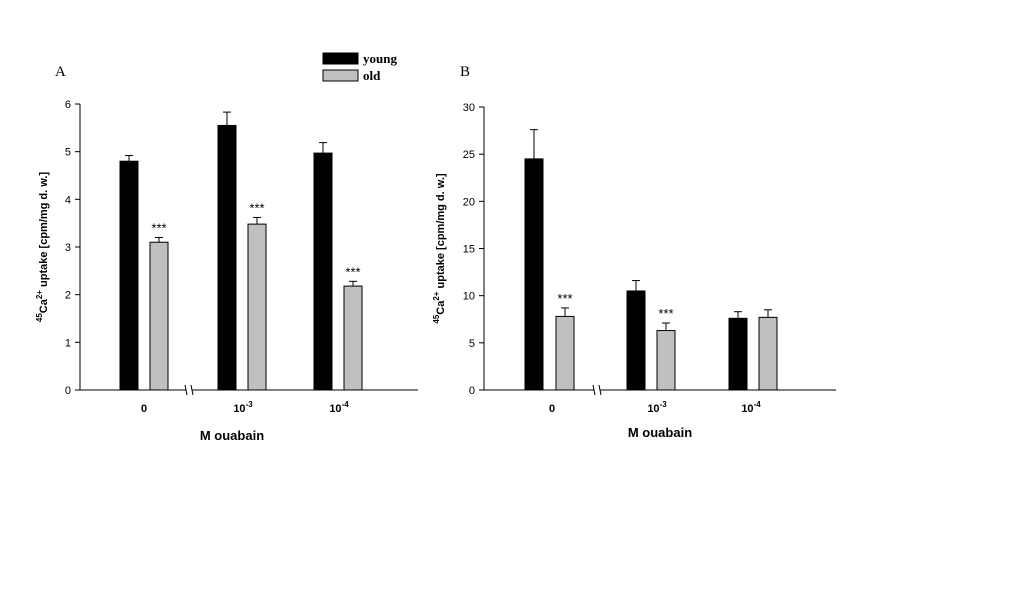  I want to click on legend: young old, so click(359, 67).